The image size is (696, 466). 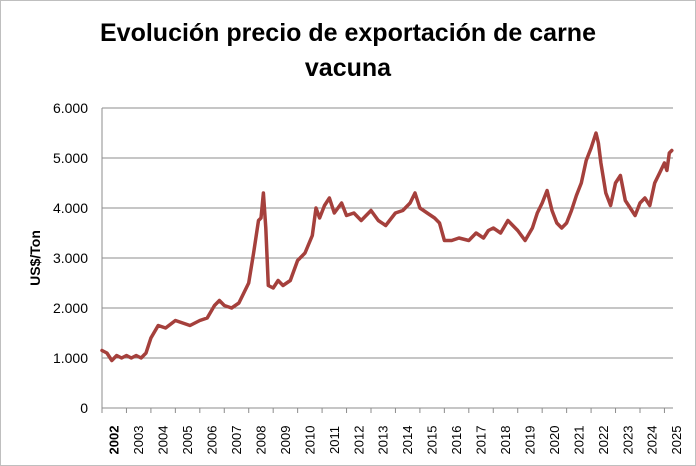 I want to click on x-tick-label: 2015, so click(x=432, y=440).